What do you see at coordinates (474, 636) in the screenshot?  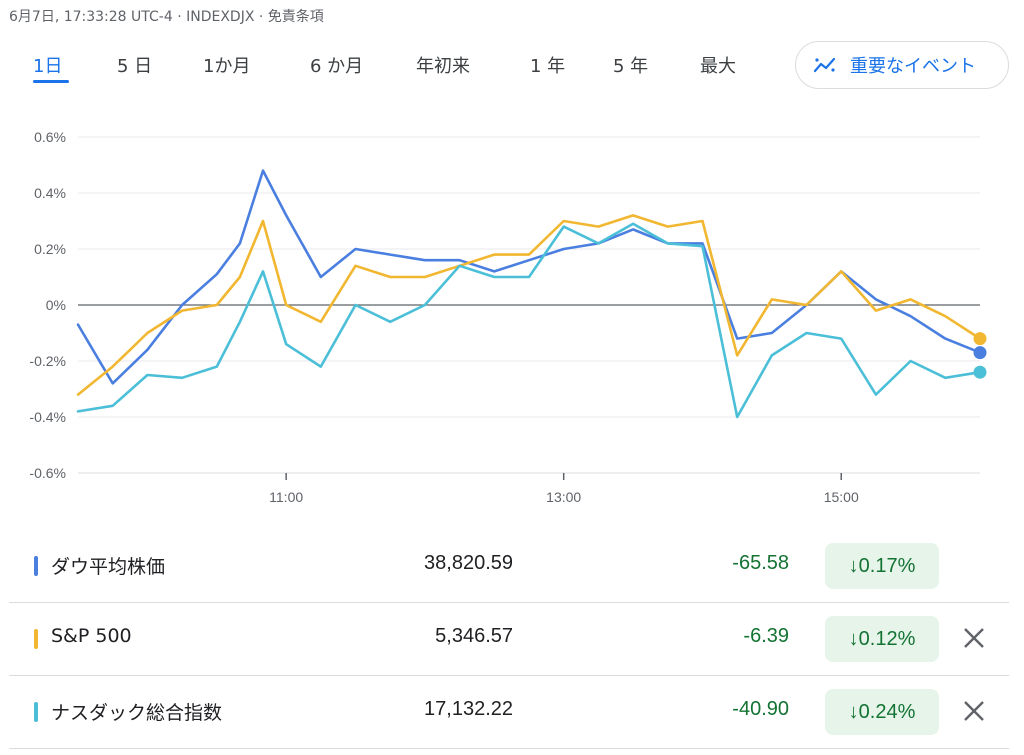 I see `index-price: 5,346.57` at bounding box center [474, 636].